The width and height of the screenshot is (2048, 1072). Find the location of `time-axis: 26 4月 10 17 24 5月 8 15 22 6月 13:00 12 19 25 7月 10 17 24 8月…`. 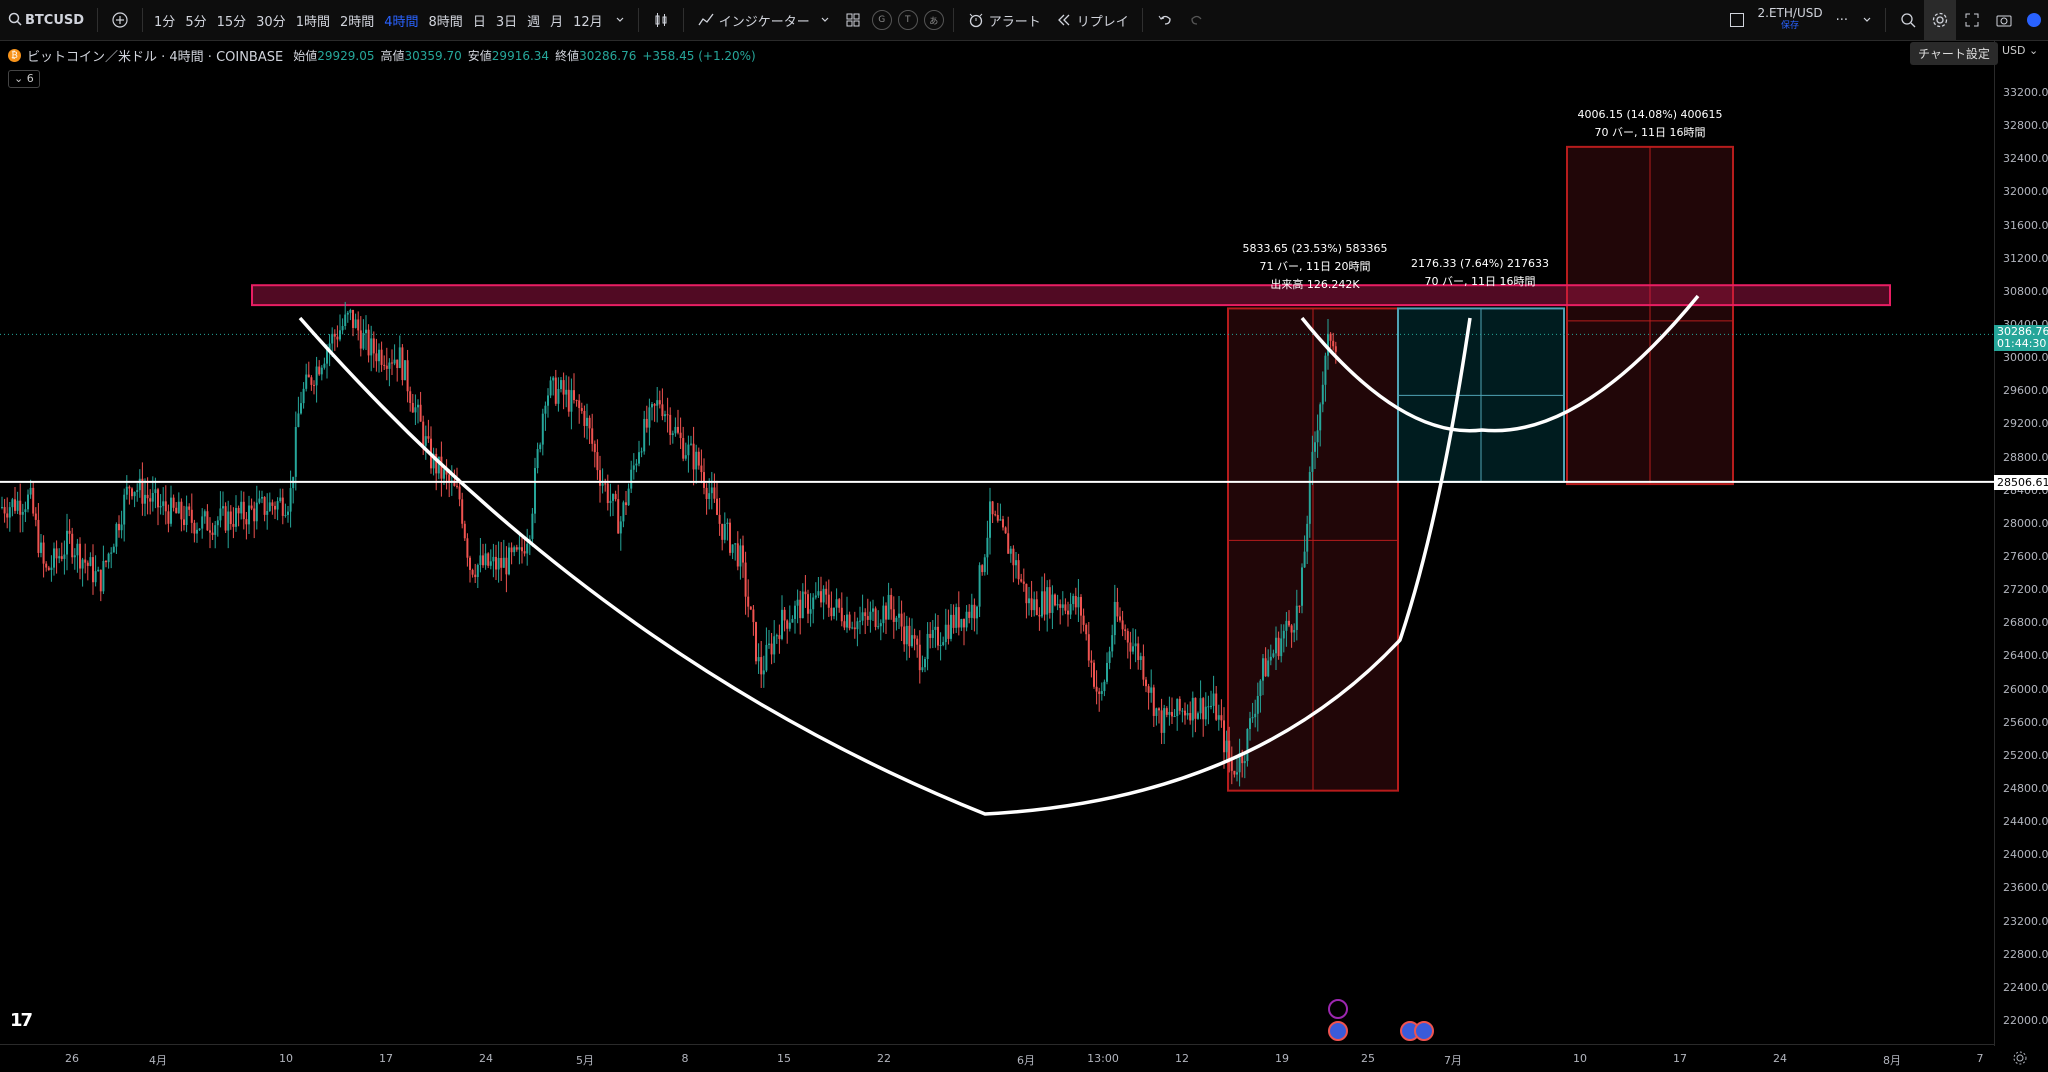

time-axis: 26 4月 10 17 24 5月 8 15 22 6月 13:00 12 19 25 7月 10 17 24 8月… is located at coordinates (997, 1058).